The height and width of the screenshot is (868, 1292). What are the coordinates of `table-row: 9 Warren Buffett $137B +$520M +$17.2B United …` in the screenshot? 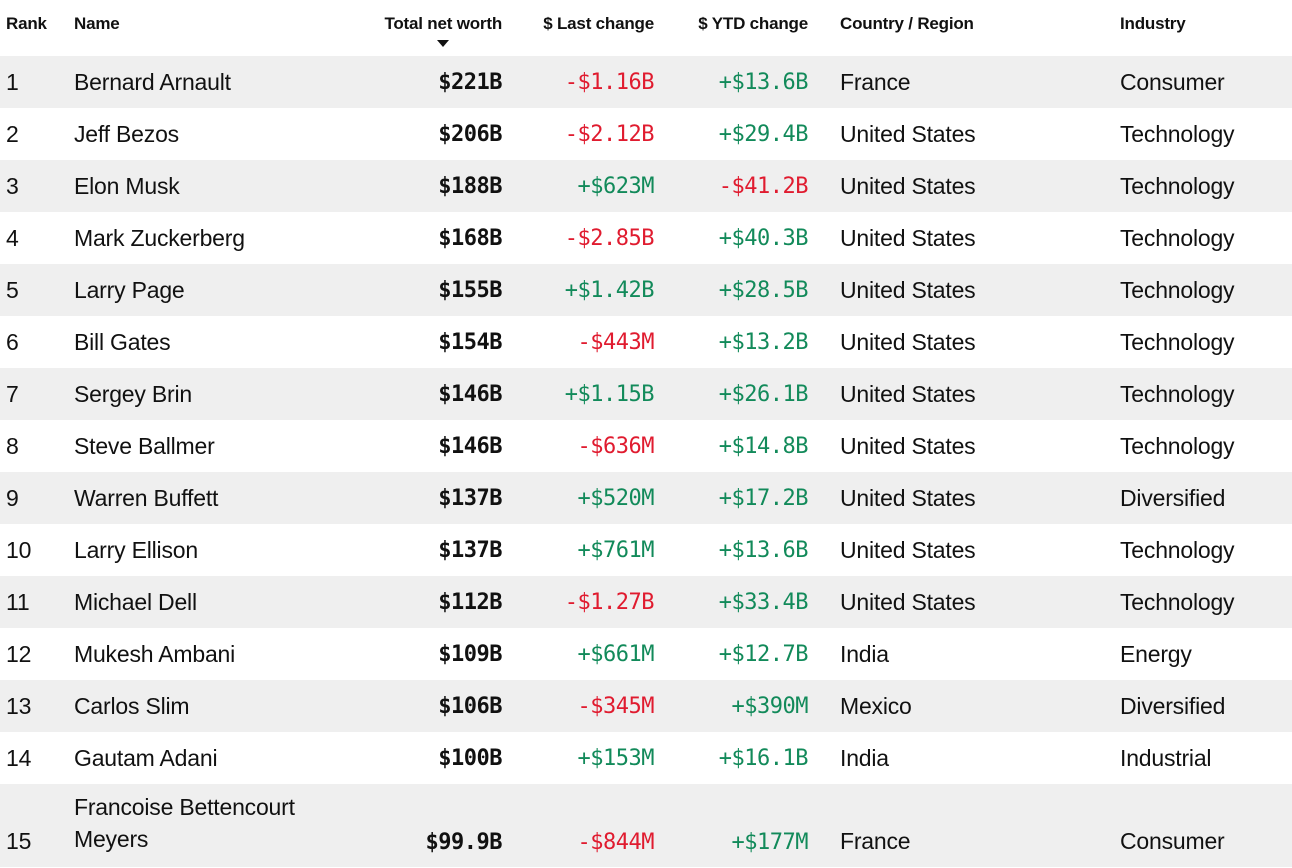 It's located at (646, 498).